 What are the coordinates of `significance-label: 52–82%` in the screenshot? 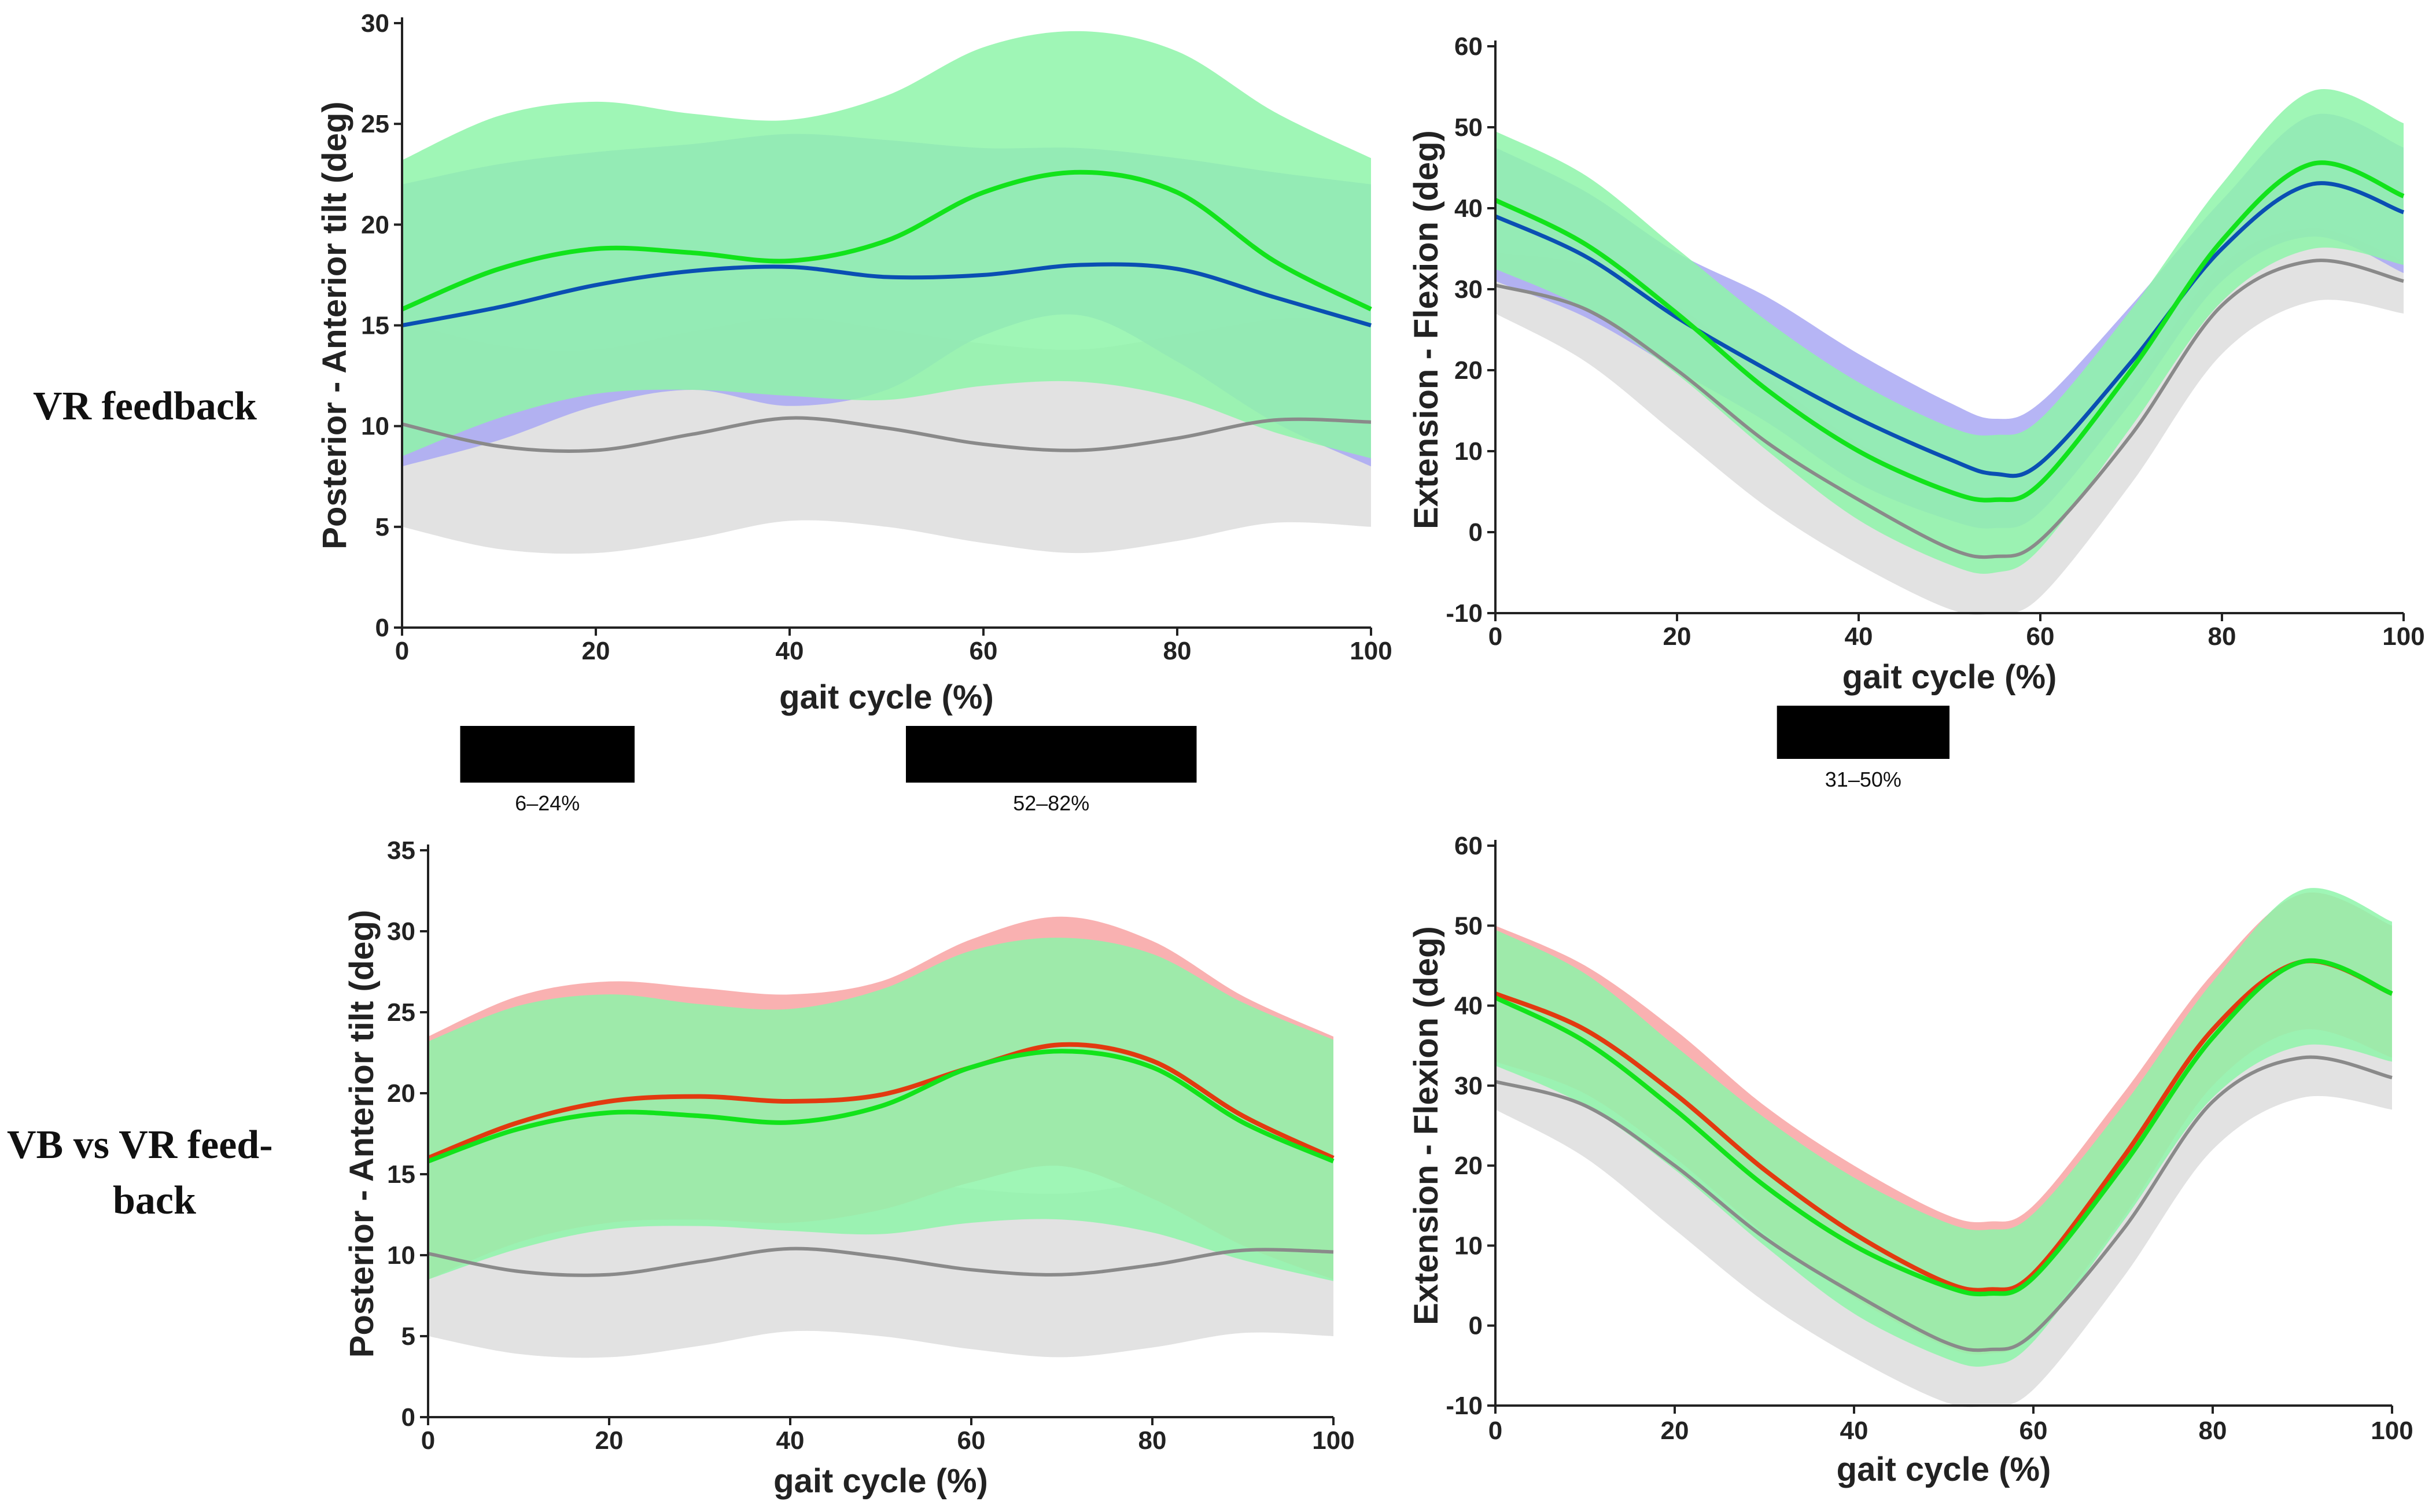 It's located at (1051, 803).